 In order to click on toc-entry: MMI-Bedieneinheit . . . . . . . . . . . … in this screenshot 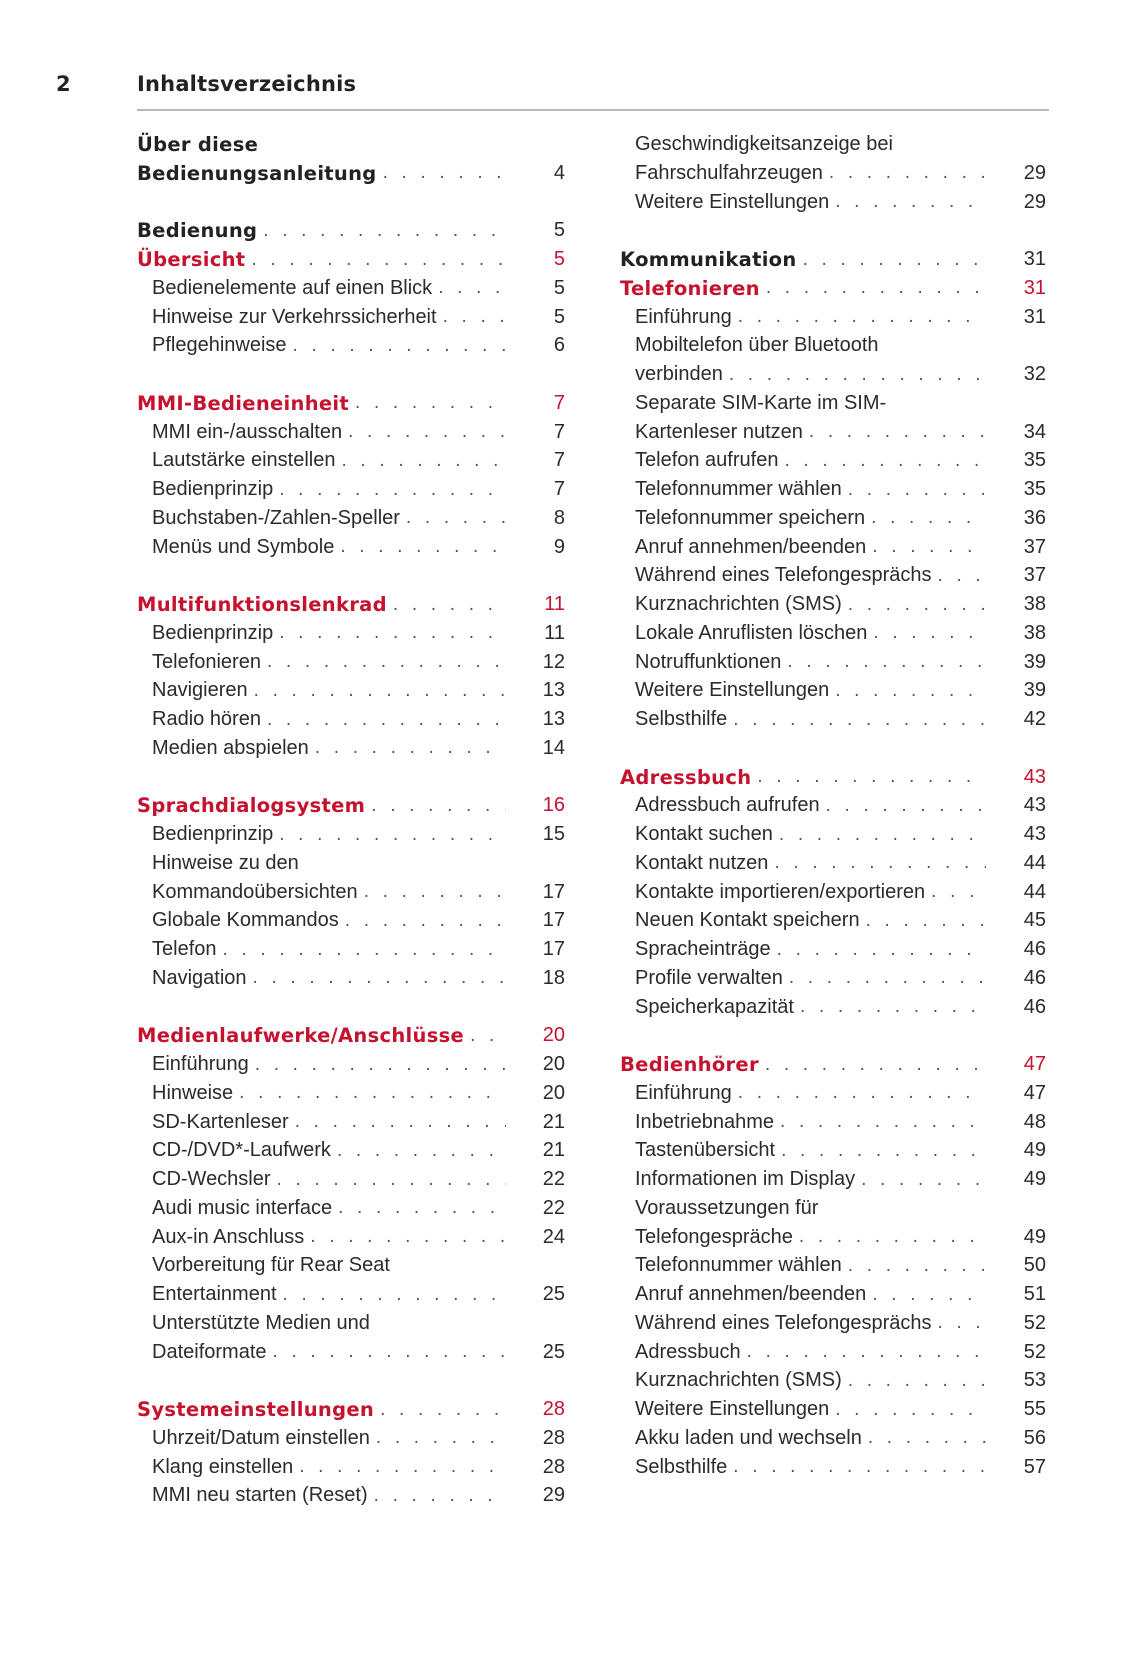, I will do `click(351, 403)`.